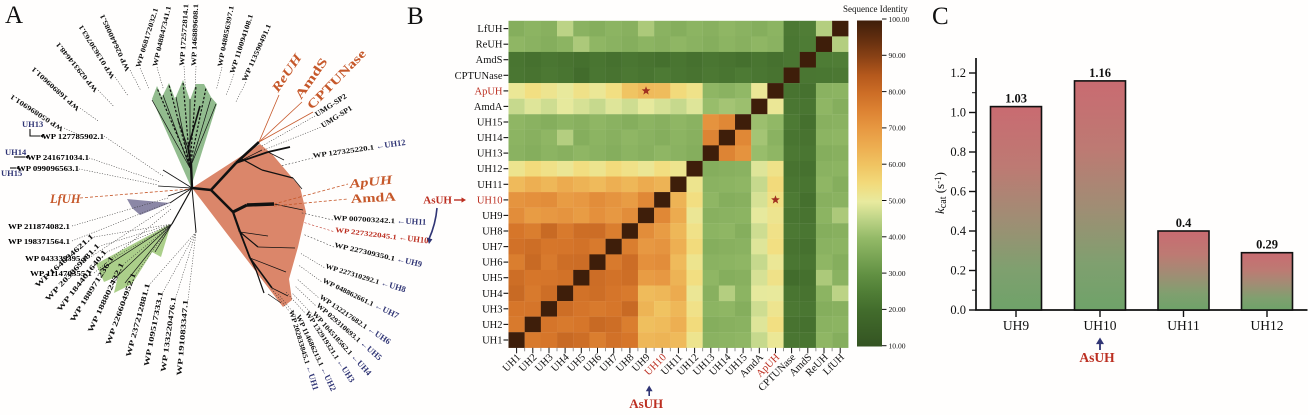  I want to click on svg-text: WP 007003242.1, so click(364, 219).